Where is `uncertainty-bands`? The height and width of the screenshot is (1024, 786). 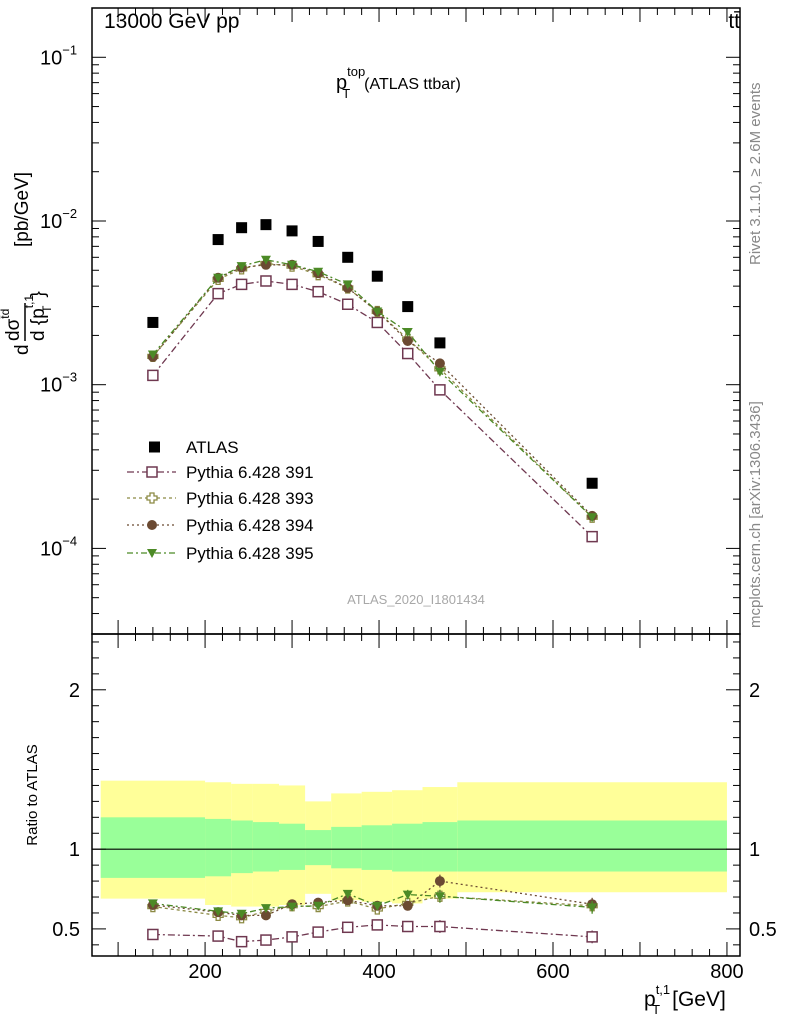 uncertainty-bands is located at coordinates (416, 843).